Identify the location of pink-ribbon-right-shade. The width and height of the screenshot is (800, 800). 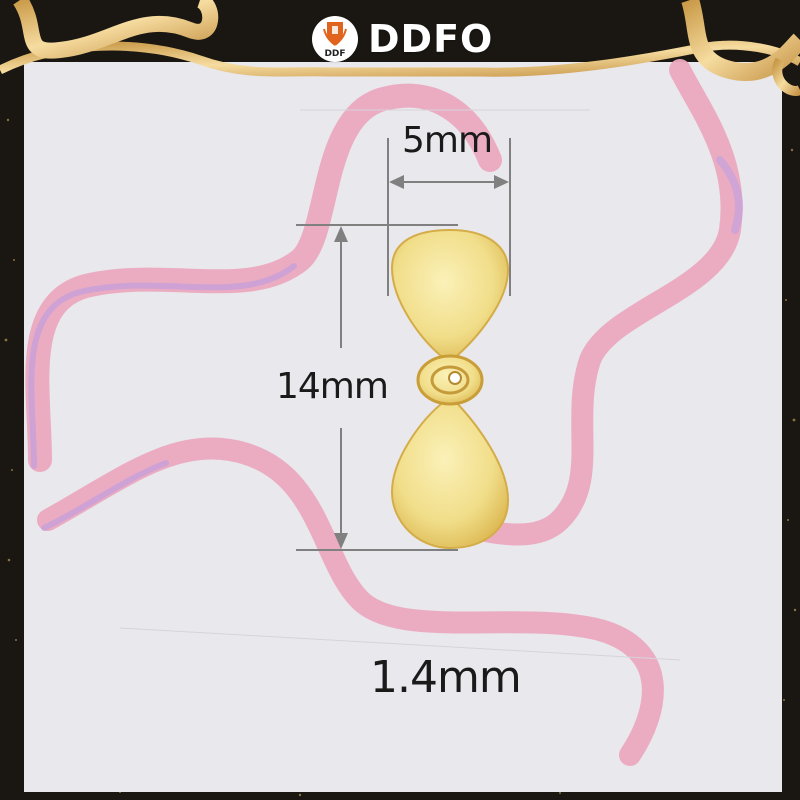
(730, 195).